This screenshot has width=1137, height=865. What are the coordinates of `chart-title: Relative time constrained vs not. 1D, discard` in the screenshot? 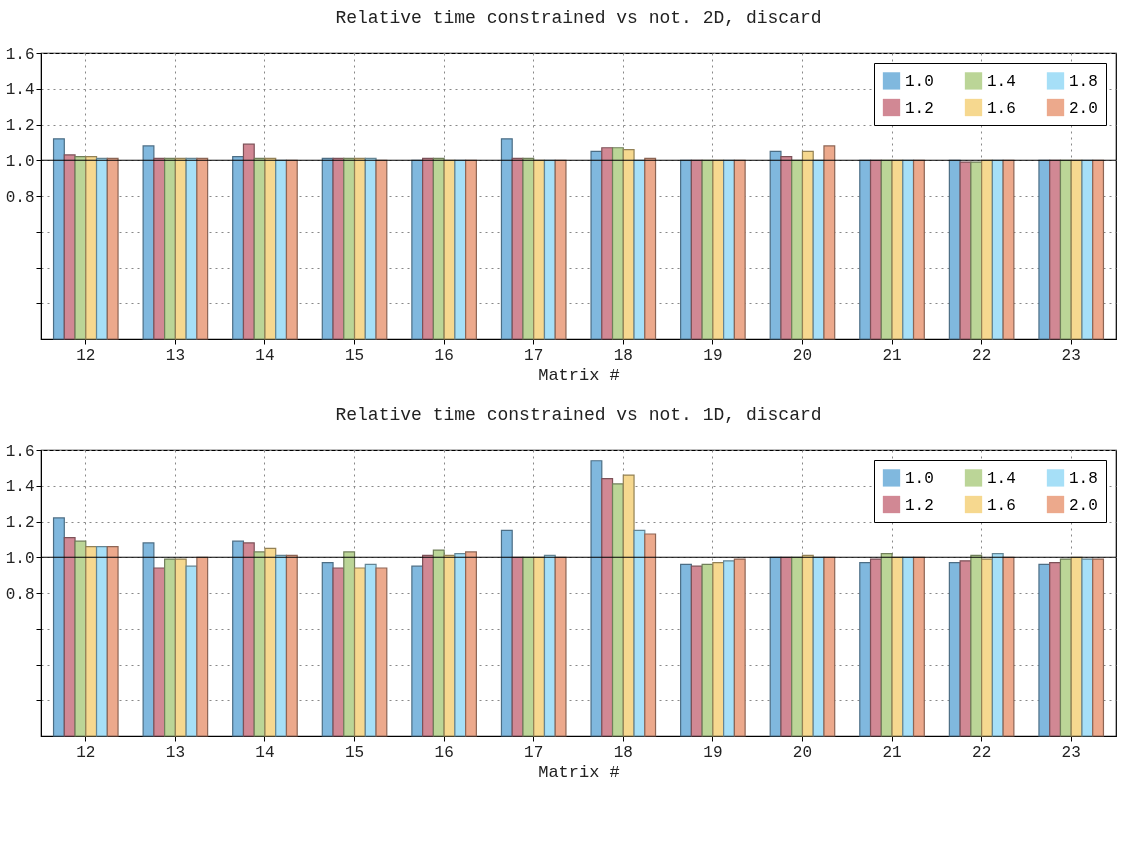 It's located at (578, 415).